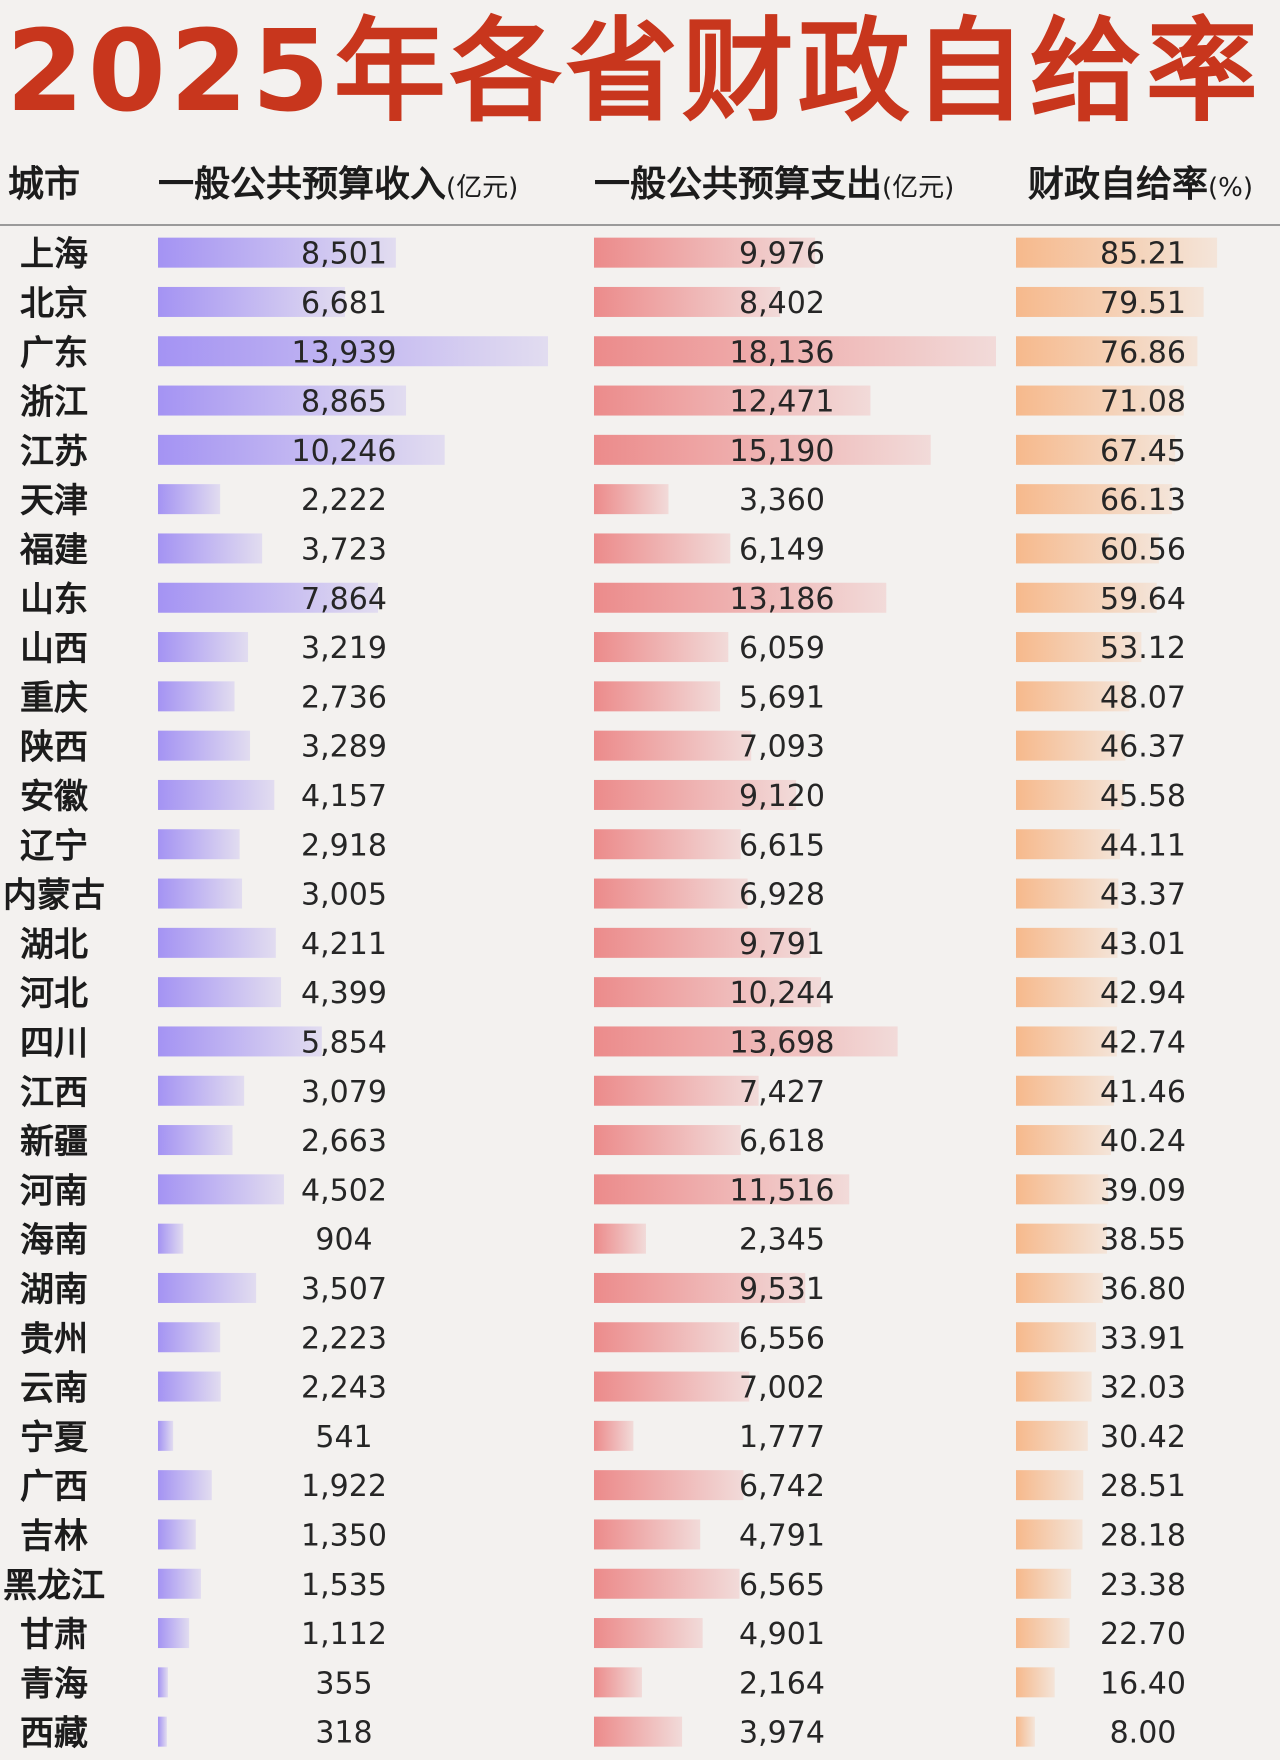  Describe the element at coordinates (782, 1338) in the screenshot. I see `expenditure-value-label: 6,556` at that location.